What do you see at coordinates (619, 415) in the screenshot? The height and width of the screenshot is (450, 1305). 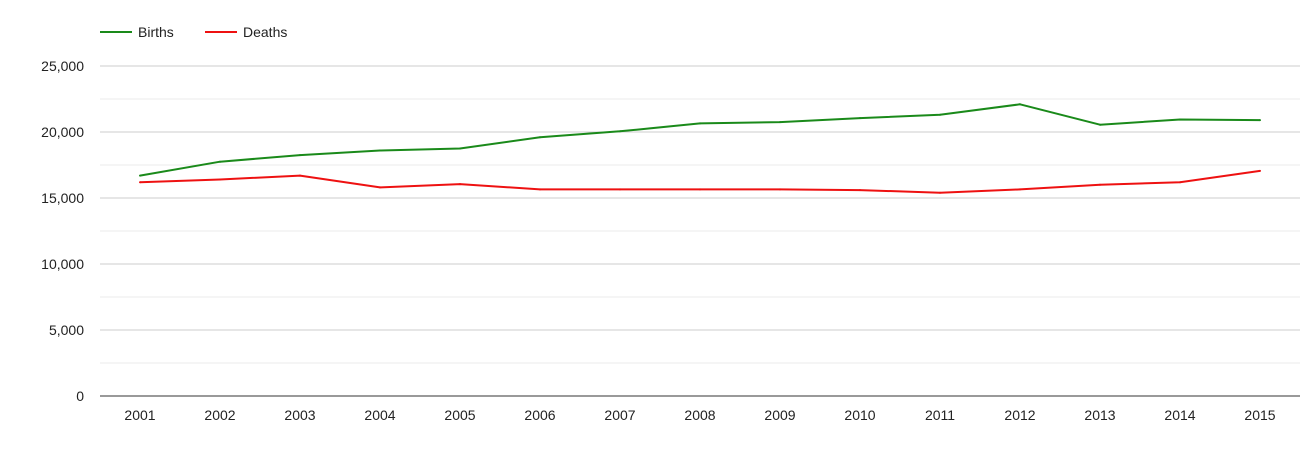 I see `x-tick-label: 2007` at bounding box center [619, 415].